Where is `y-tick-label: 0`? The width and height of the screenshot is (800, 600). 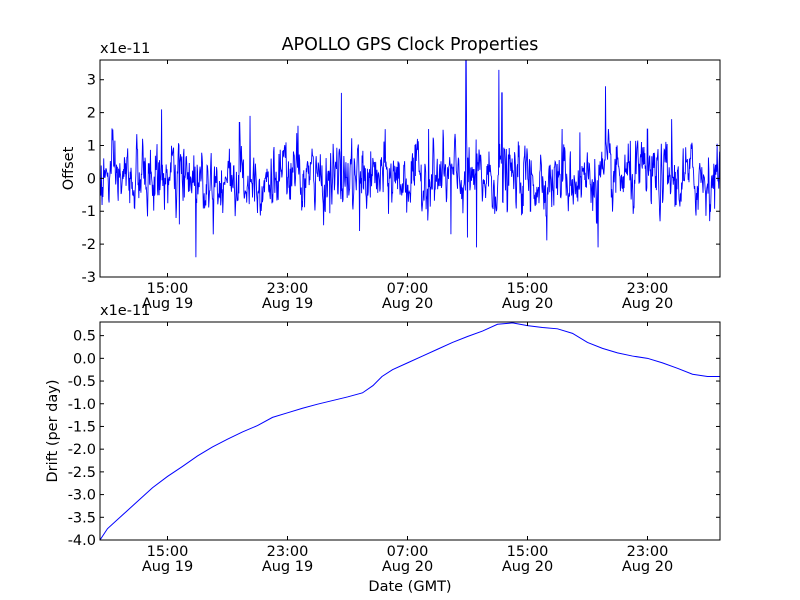
y-tick-label: 0 is located at coordinates (91, 179).